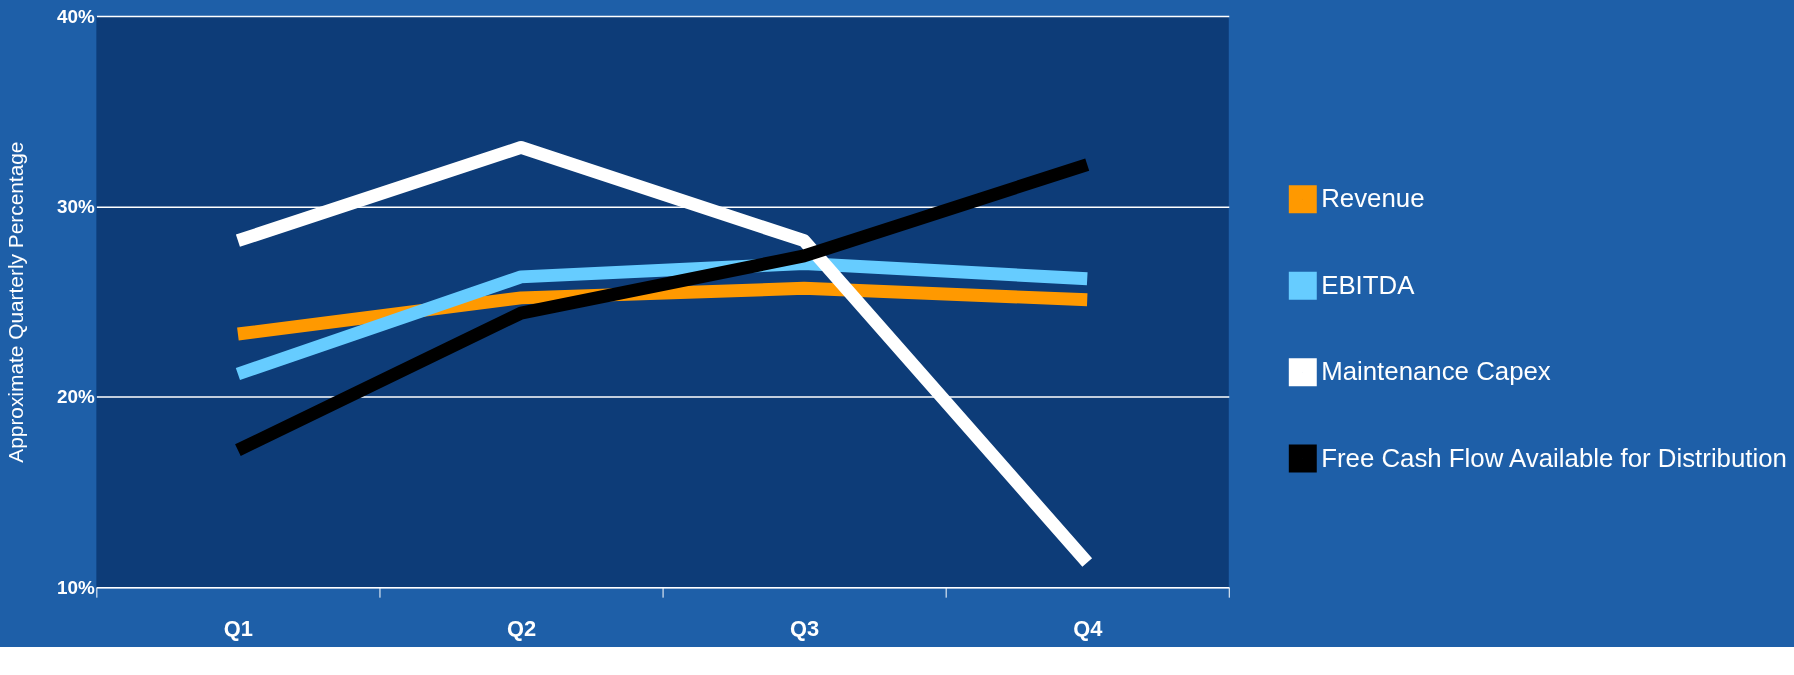 This screenshot has width=1794, height=675. What do you see at coordinates (16, 302) in the screenshot?
I see `y-axis-title: Approximate Quarterly Percentage` at bounding box center [16, 302].